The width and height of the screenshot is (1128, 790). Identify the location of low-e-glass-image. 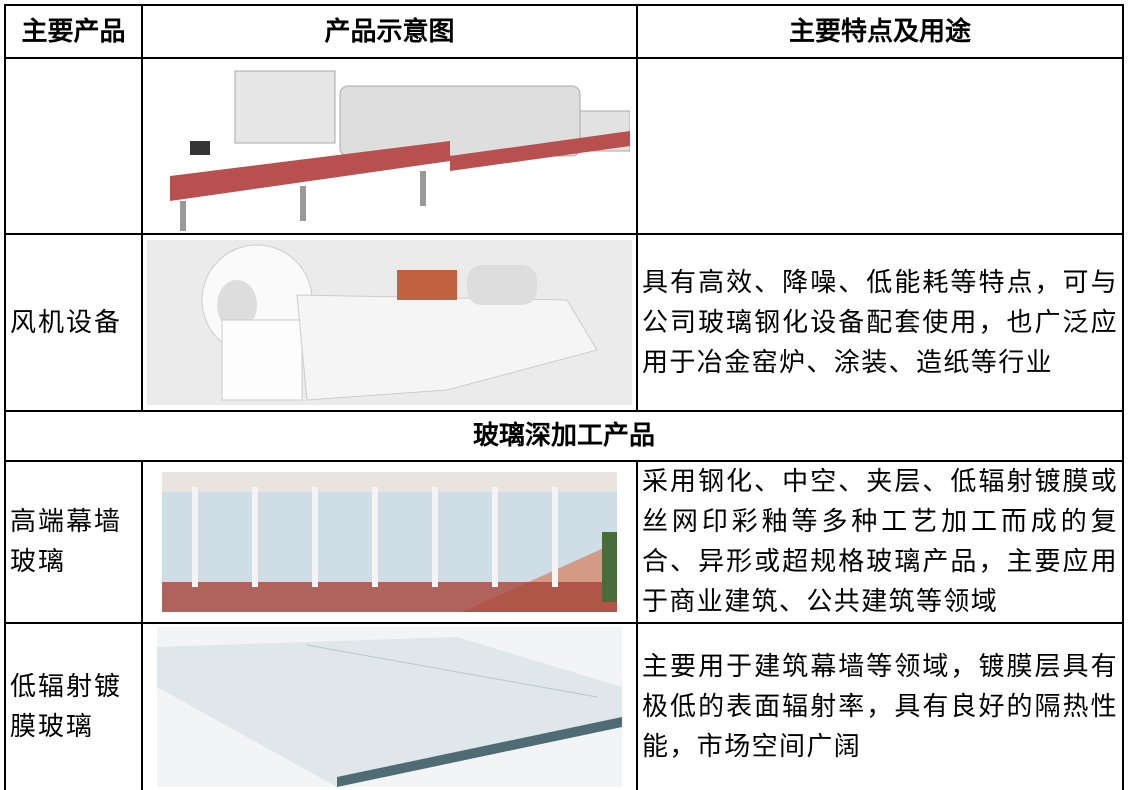
(389, 707).